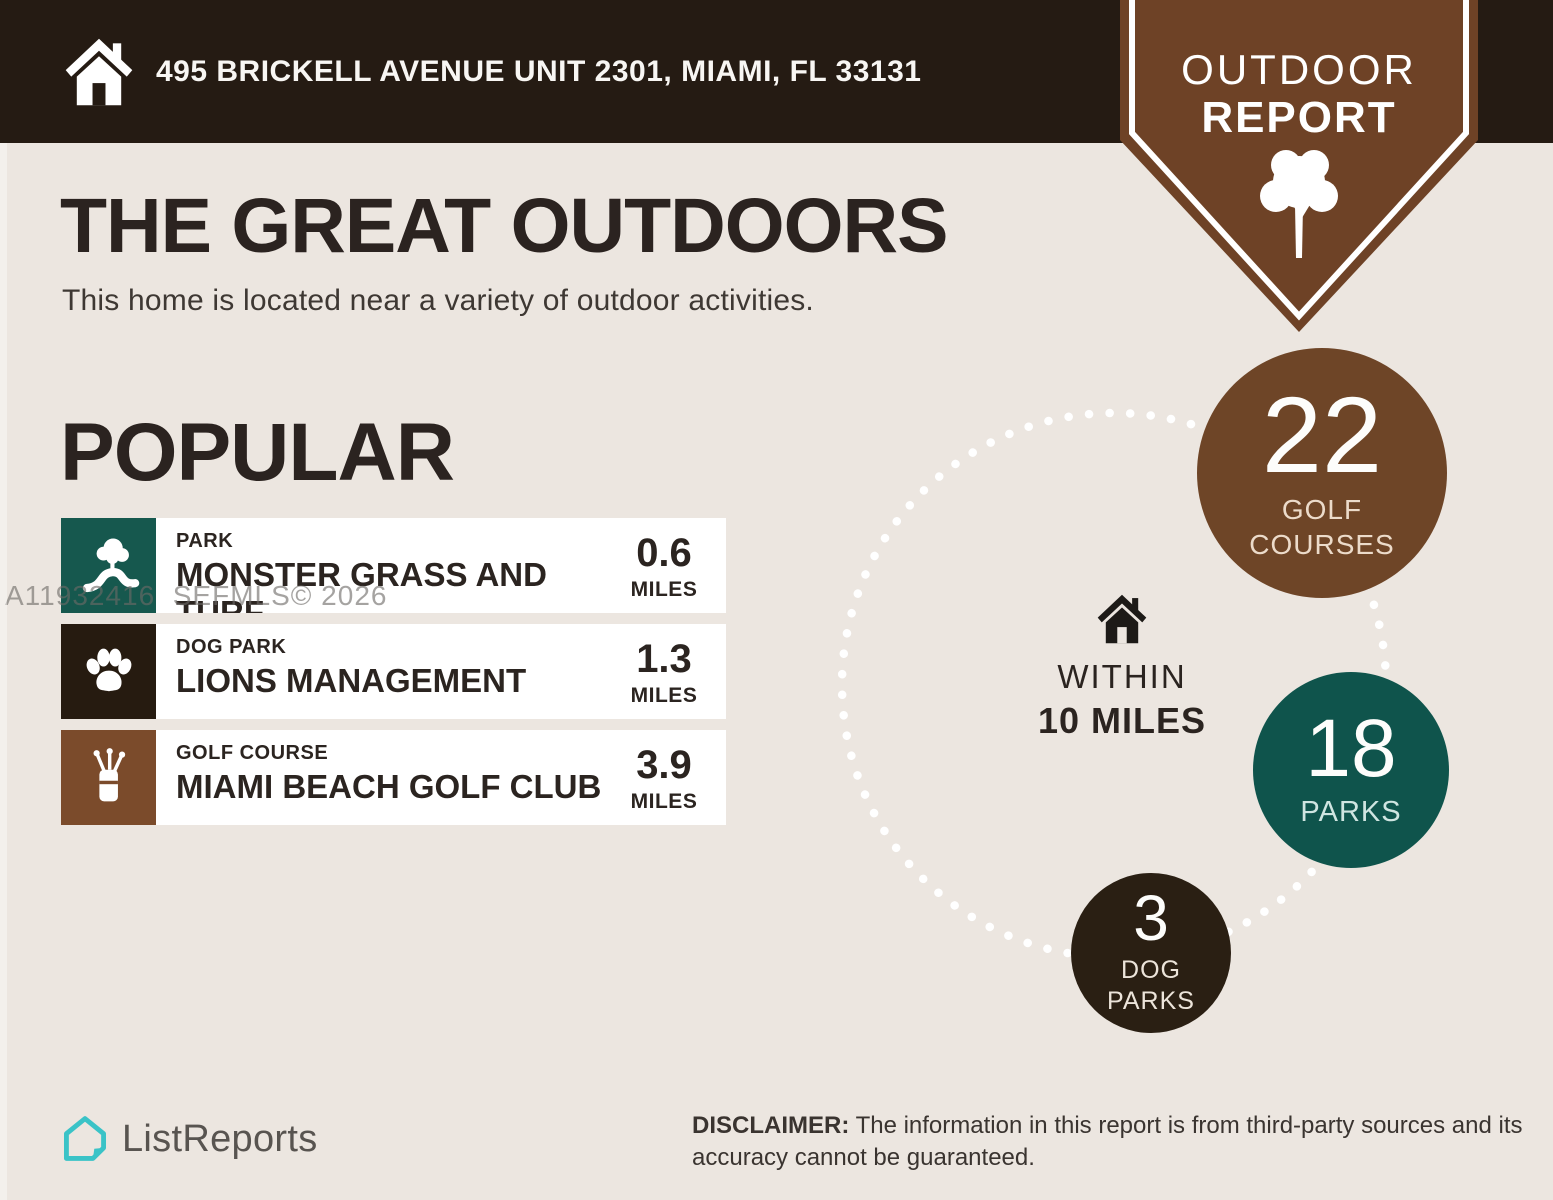 This screenshot has height=1200, width=1553. Describe the element at coordinates (1122, 720) in the screenshot. I see `radius-label-line2: 10 MILES` at that location.